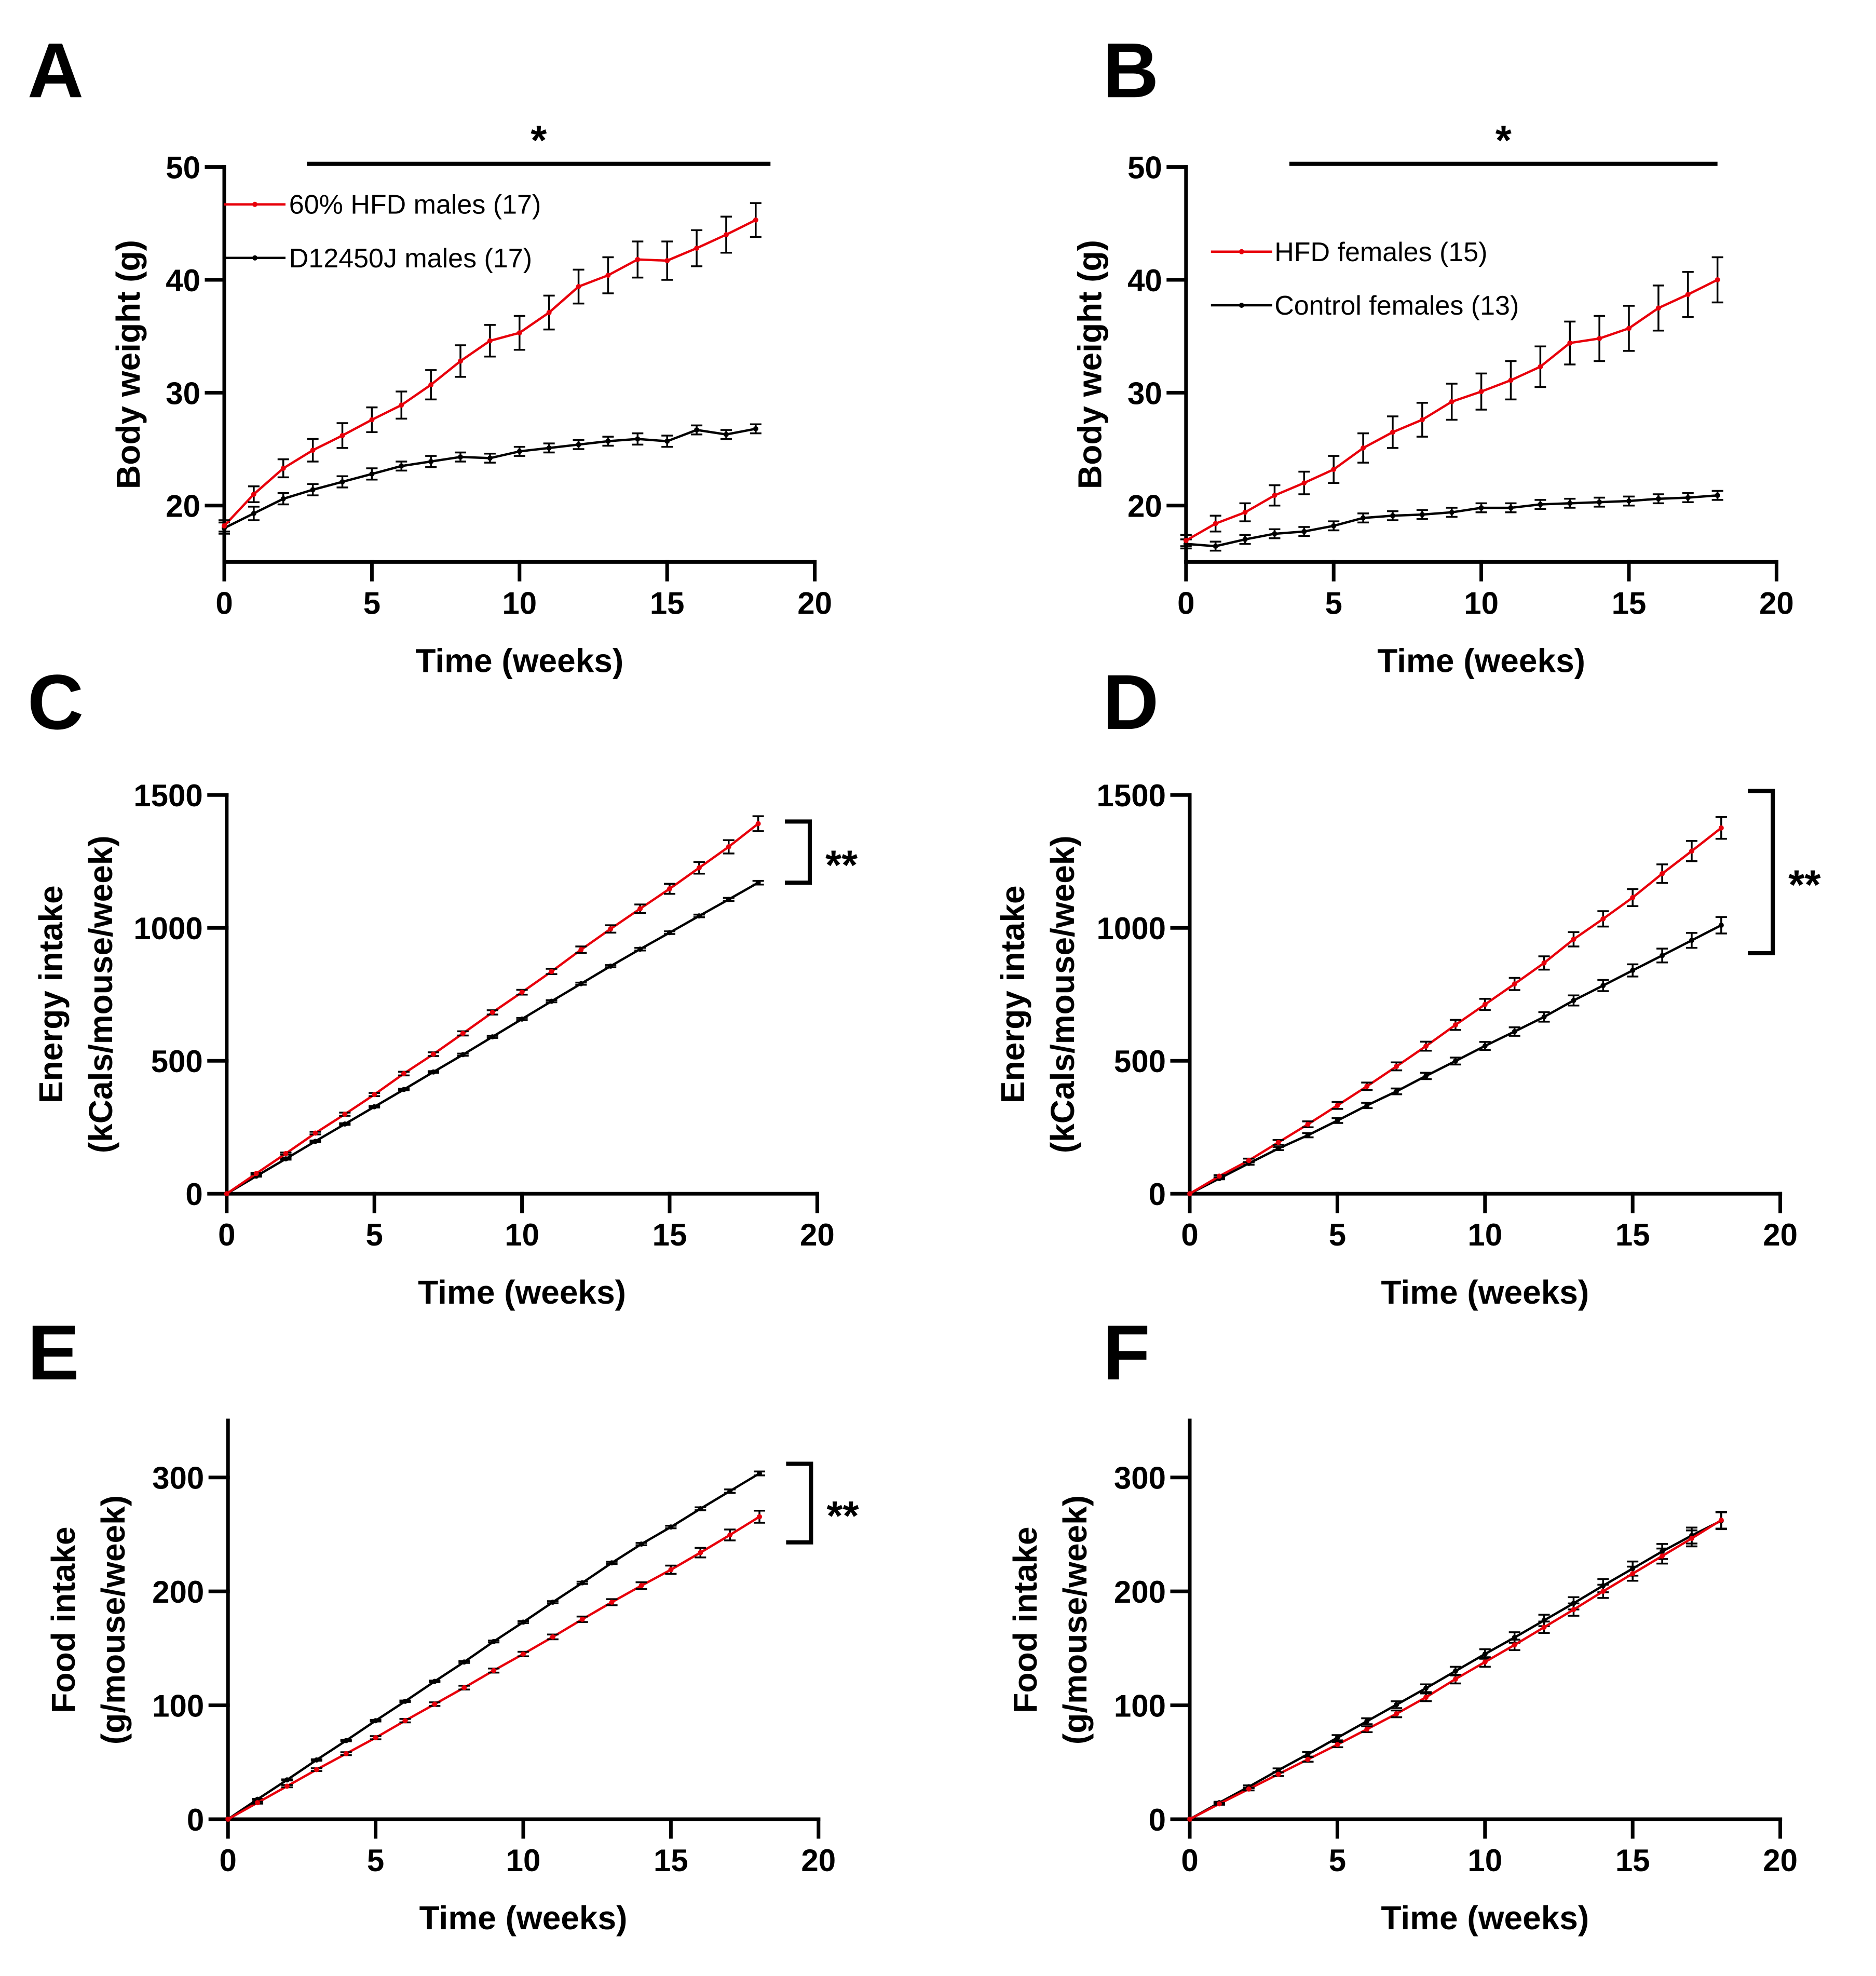 The width and height of the screenshot is (1876, 1976). What do you see at coordinates (1090, 364) in the screenshot?
I see `y-axis-title: Body weight (g)` at bounding box center [1090, 364].